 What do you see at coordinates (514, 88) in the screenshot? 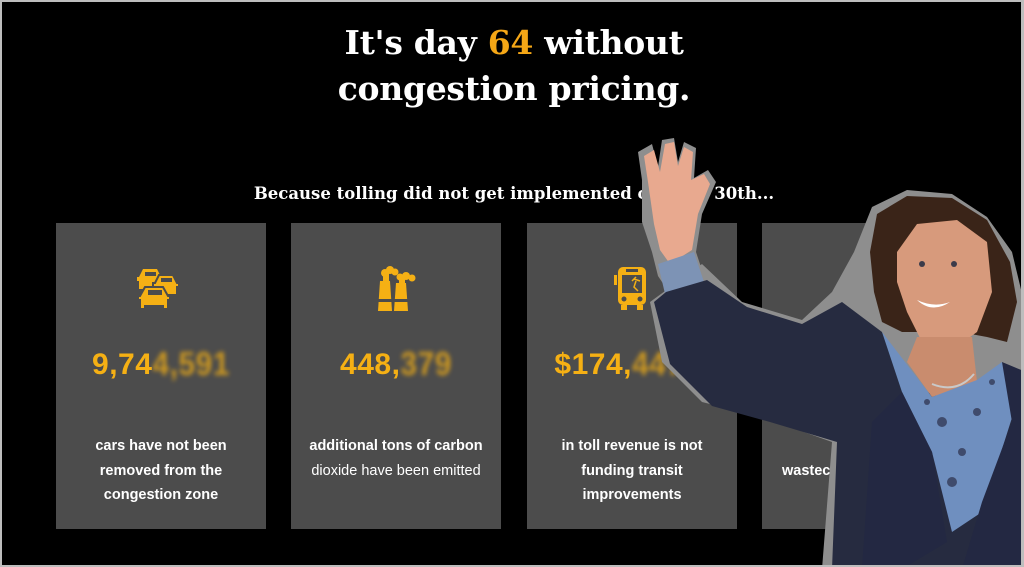
I see `headline-line-2: congestion pricing.` at bounding box center [514, 88].